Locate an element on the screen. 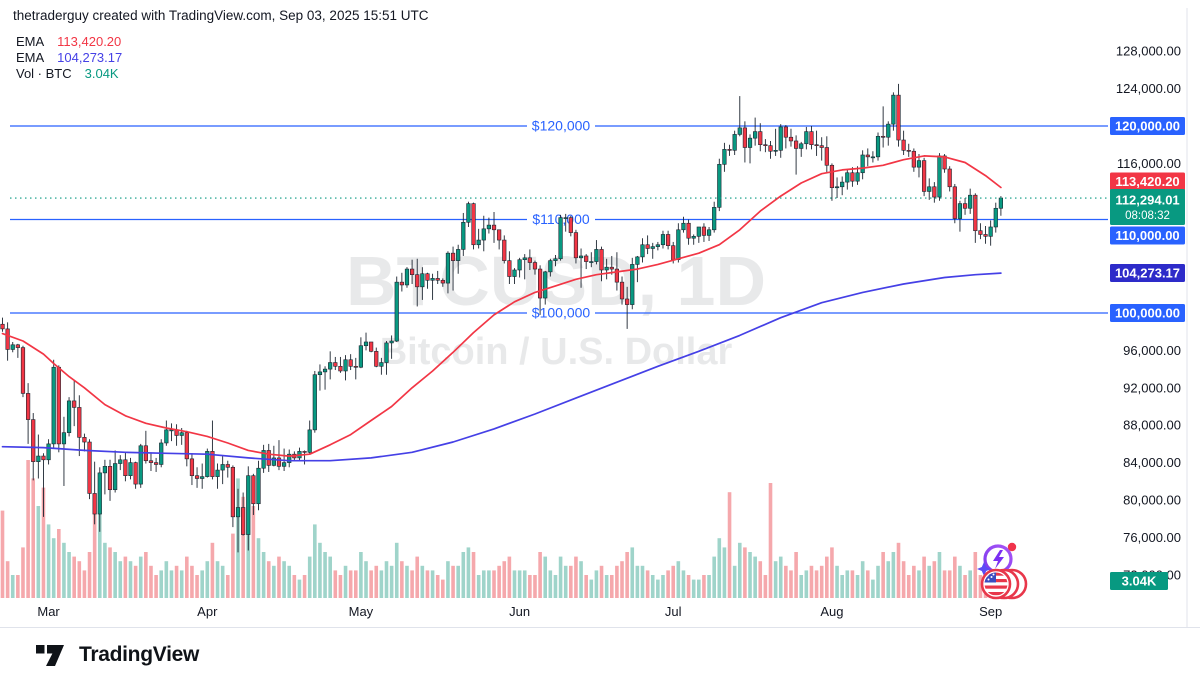 The image size is (1200, 686). level-label-bg is located at coordinates (561, 313).